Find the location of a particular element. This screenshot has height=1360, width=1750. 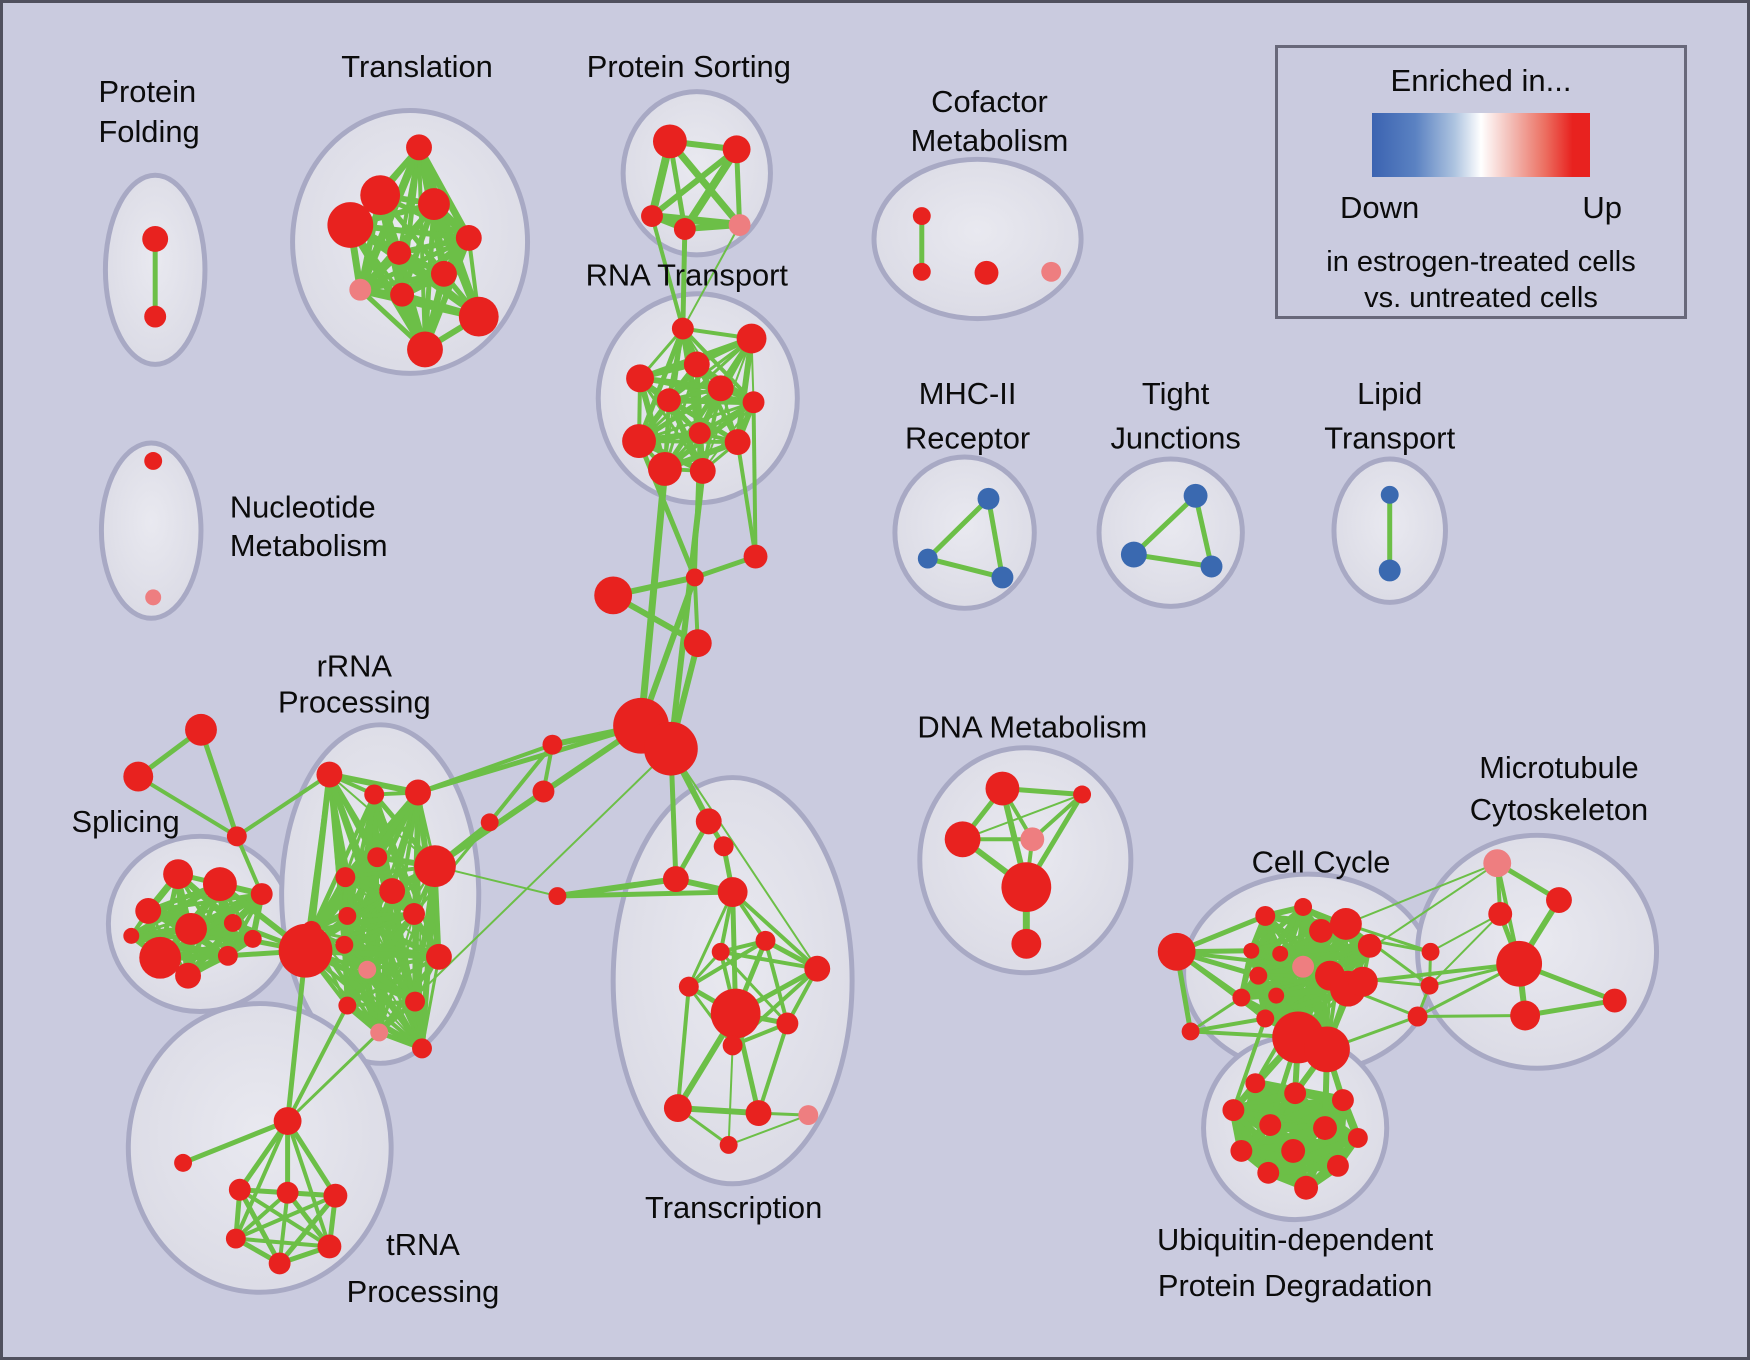

legend-down-label: Down is located at coordinates (1380, 207).